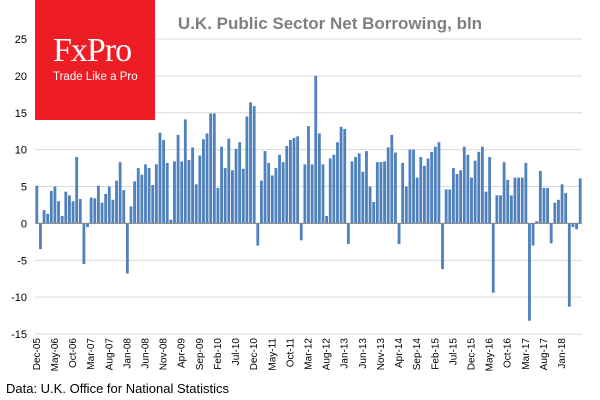 The width and height of the screenshot is (600, 400). Describe the element at coordinates (91, 354) in the screenshot. I see `x-tick-label: Mar-07` at that location.